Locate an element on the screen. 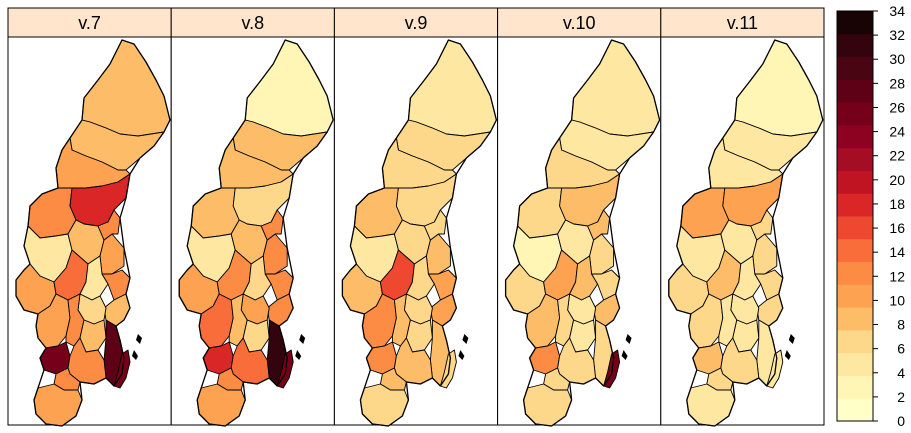 The width and height of the screenshot is (911, 433). panel-label: v.9 is located at coordinates (416, 23).